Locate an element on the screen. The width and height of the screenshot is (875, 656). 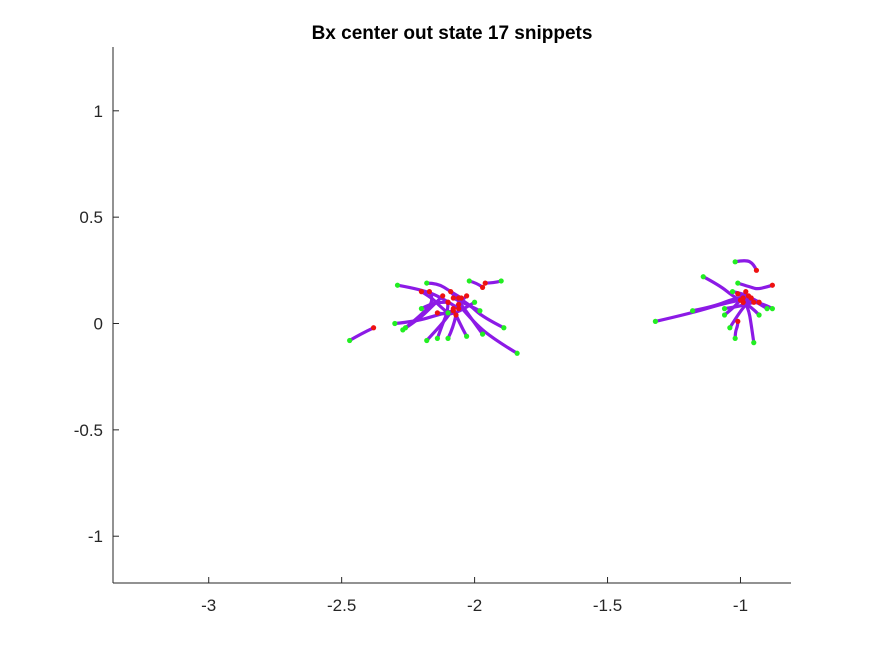
y-tick-label: 1 is located at coordinates (98, 111).